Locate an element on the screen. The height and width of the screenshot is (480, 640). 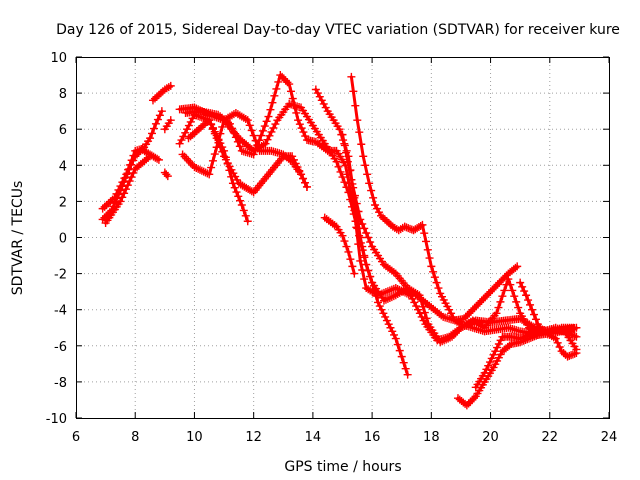
y-tick-label: 8 is located at coordinates (63, 94).